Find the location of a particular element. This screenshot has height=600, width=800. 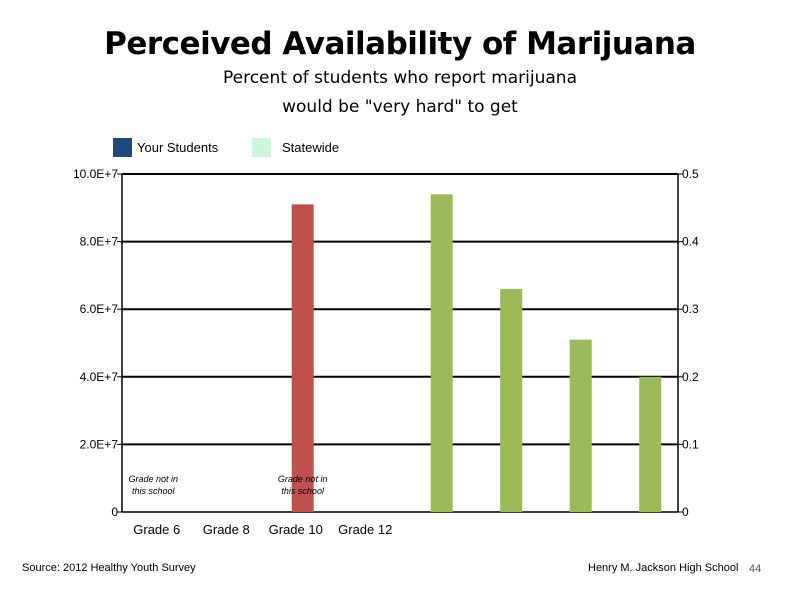

chart-subtitle-line-1: Percent of students who report marijuana is located at coordinates (399, 78).